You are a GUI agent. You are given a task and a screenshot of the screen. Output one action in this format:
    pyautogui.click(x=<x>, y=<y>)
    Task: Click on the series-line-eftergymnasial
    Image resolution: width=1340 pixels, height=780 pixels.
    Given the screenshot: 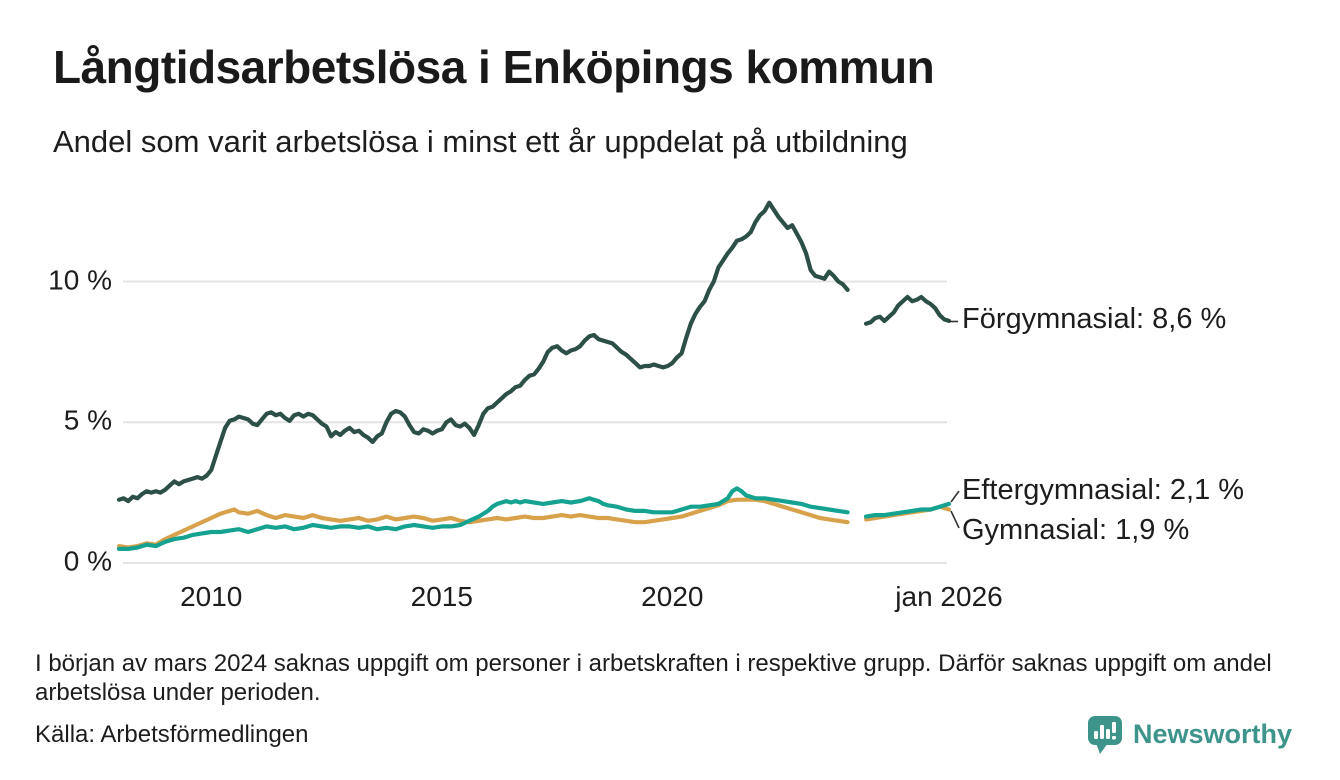 What is the action you would take?
    pyautogui.click(x=534, y=518)
    